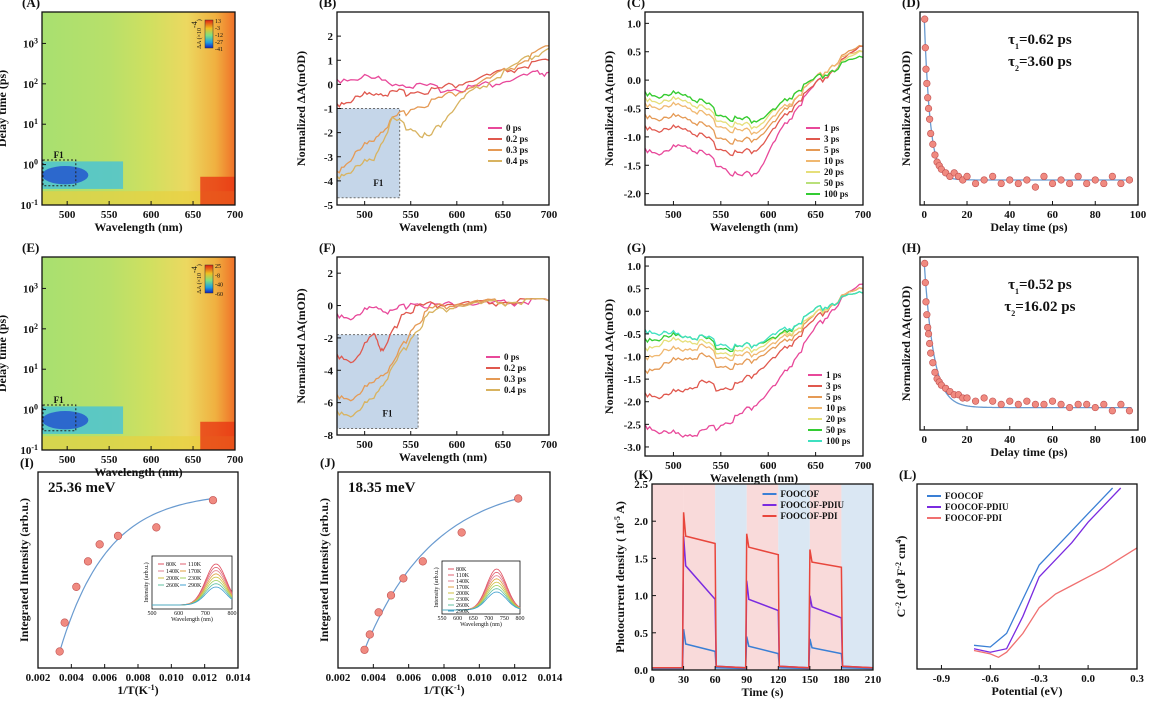  I want to click on x-tick-label: 0.004, so click(71, 678).